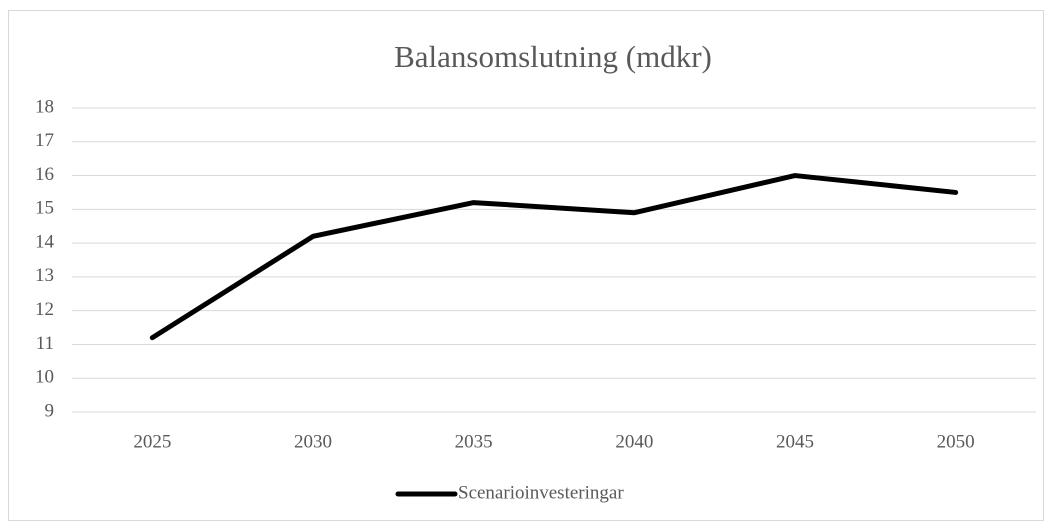  Describe the element at coordinates (44, 174) in the screenshot. I see `y-tick-label: 16` at that location.